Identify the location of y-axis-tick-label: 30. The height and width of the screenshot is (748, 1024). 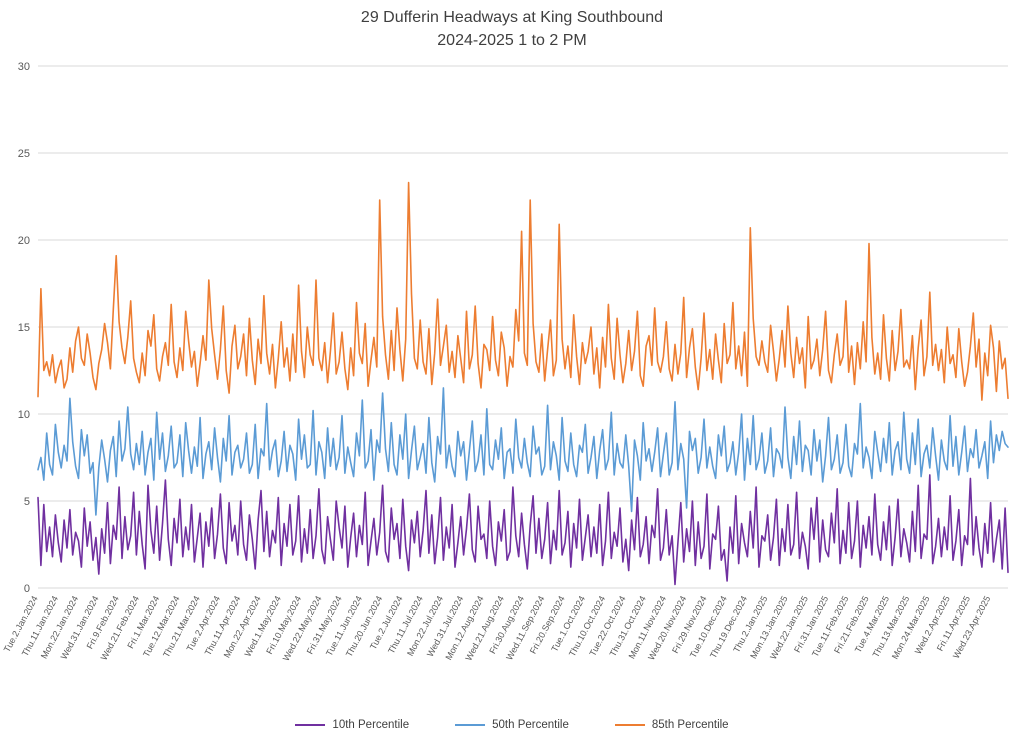
(24, 67).